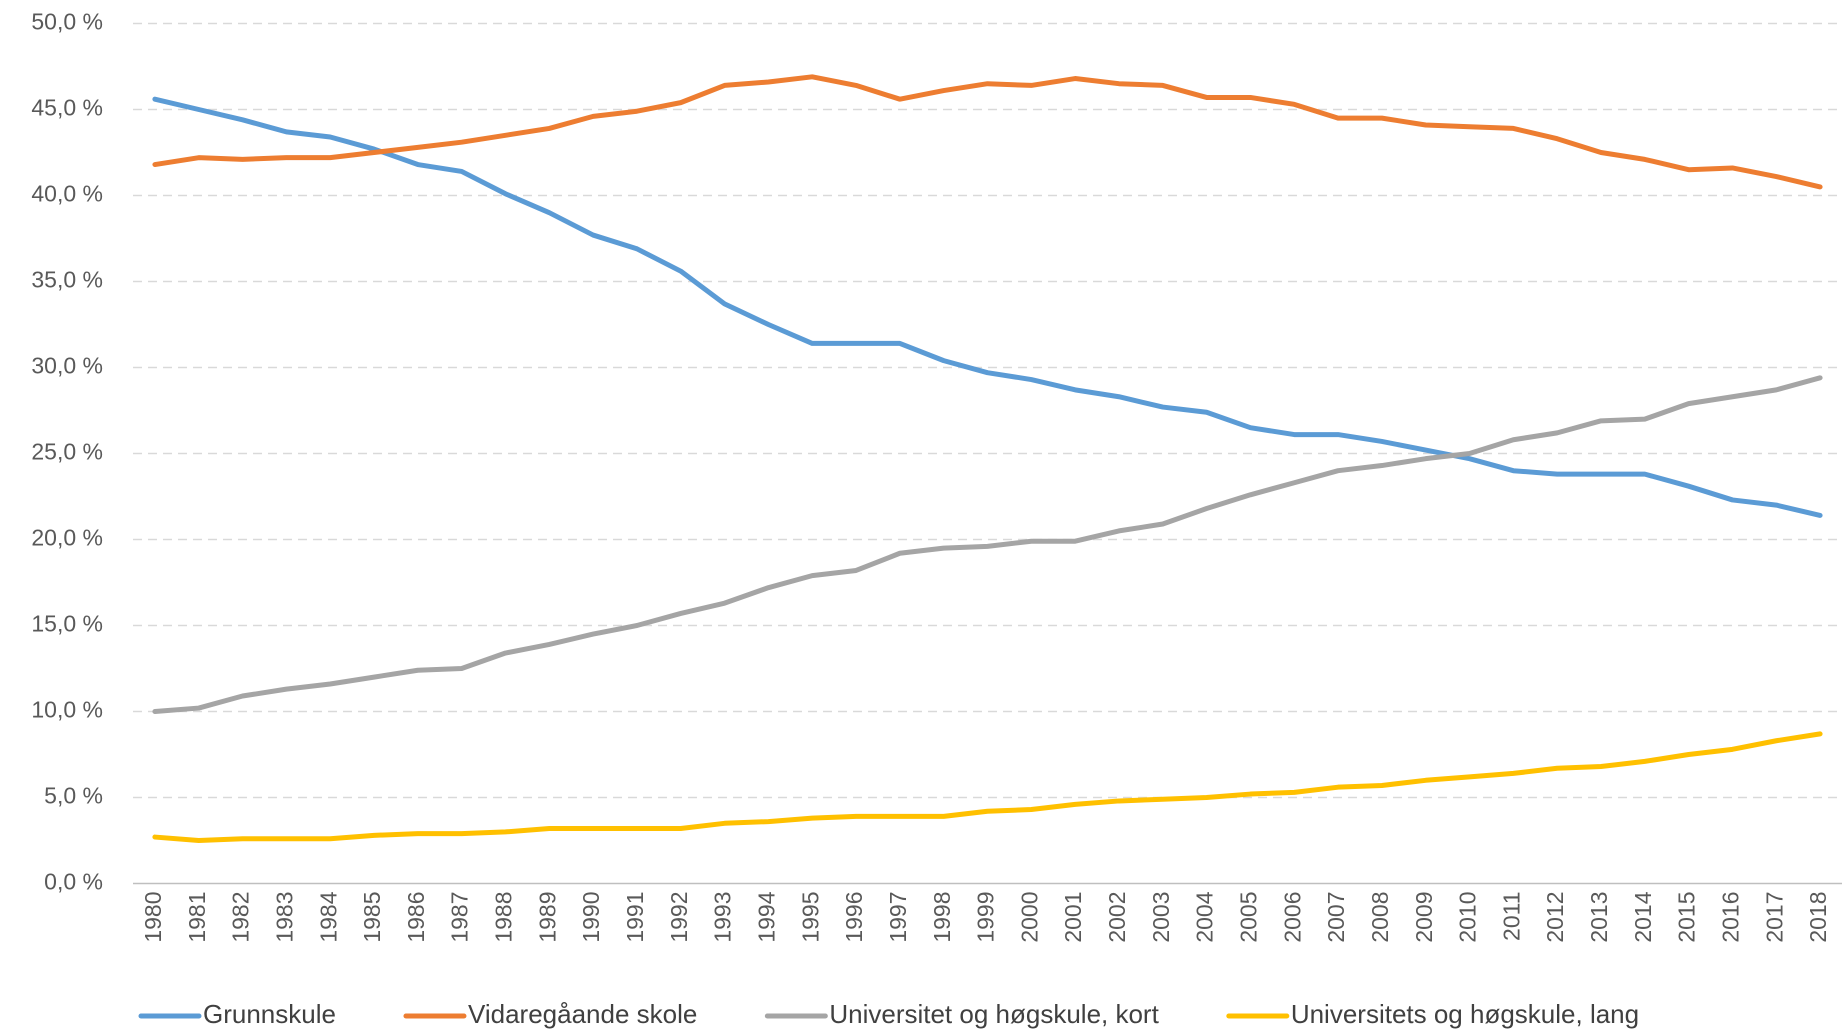 The height and width of the screenshot is (1034, 1842). Describe the element at coordinates (1205, 916) in the screenshot. I see `x-tick-label: 2004` at that location.